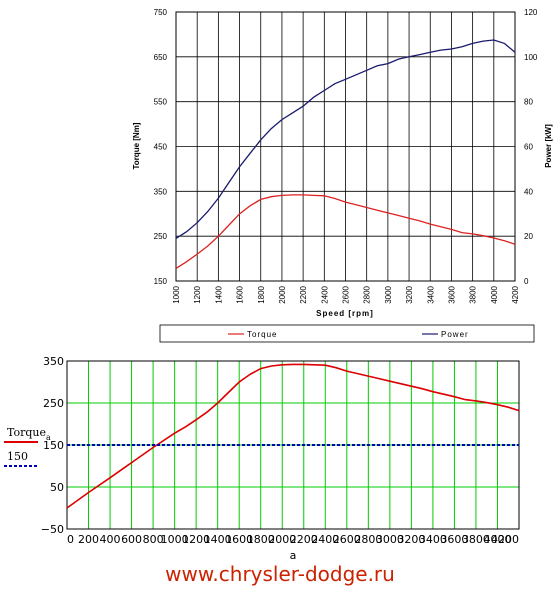 This screenshot has width=560, height=600. I want to click on legend: Torquea 150, so click(27, 446).